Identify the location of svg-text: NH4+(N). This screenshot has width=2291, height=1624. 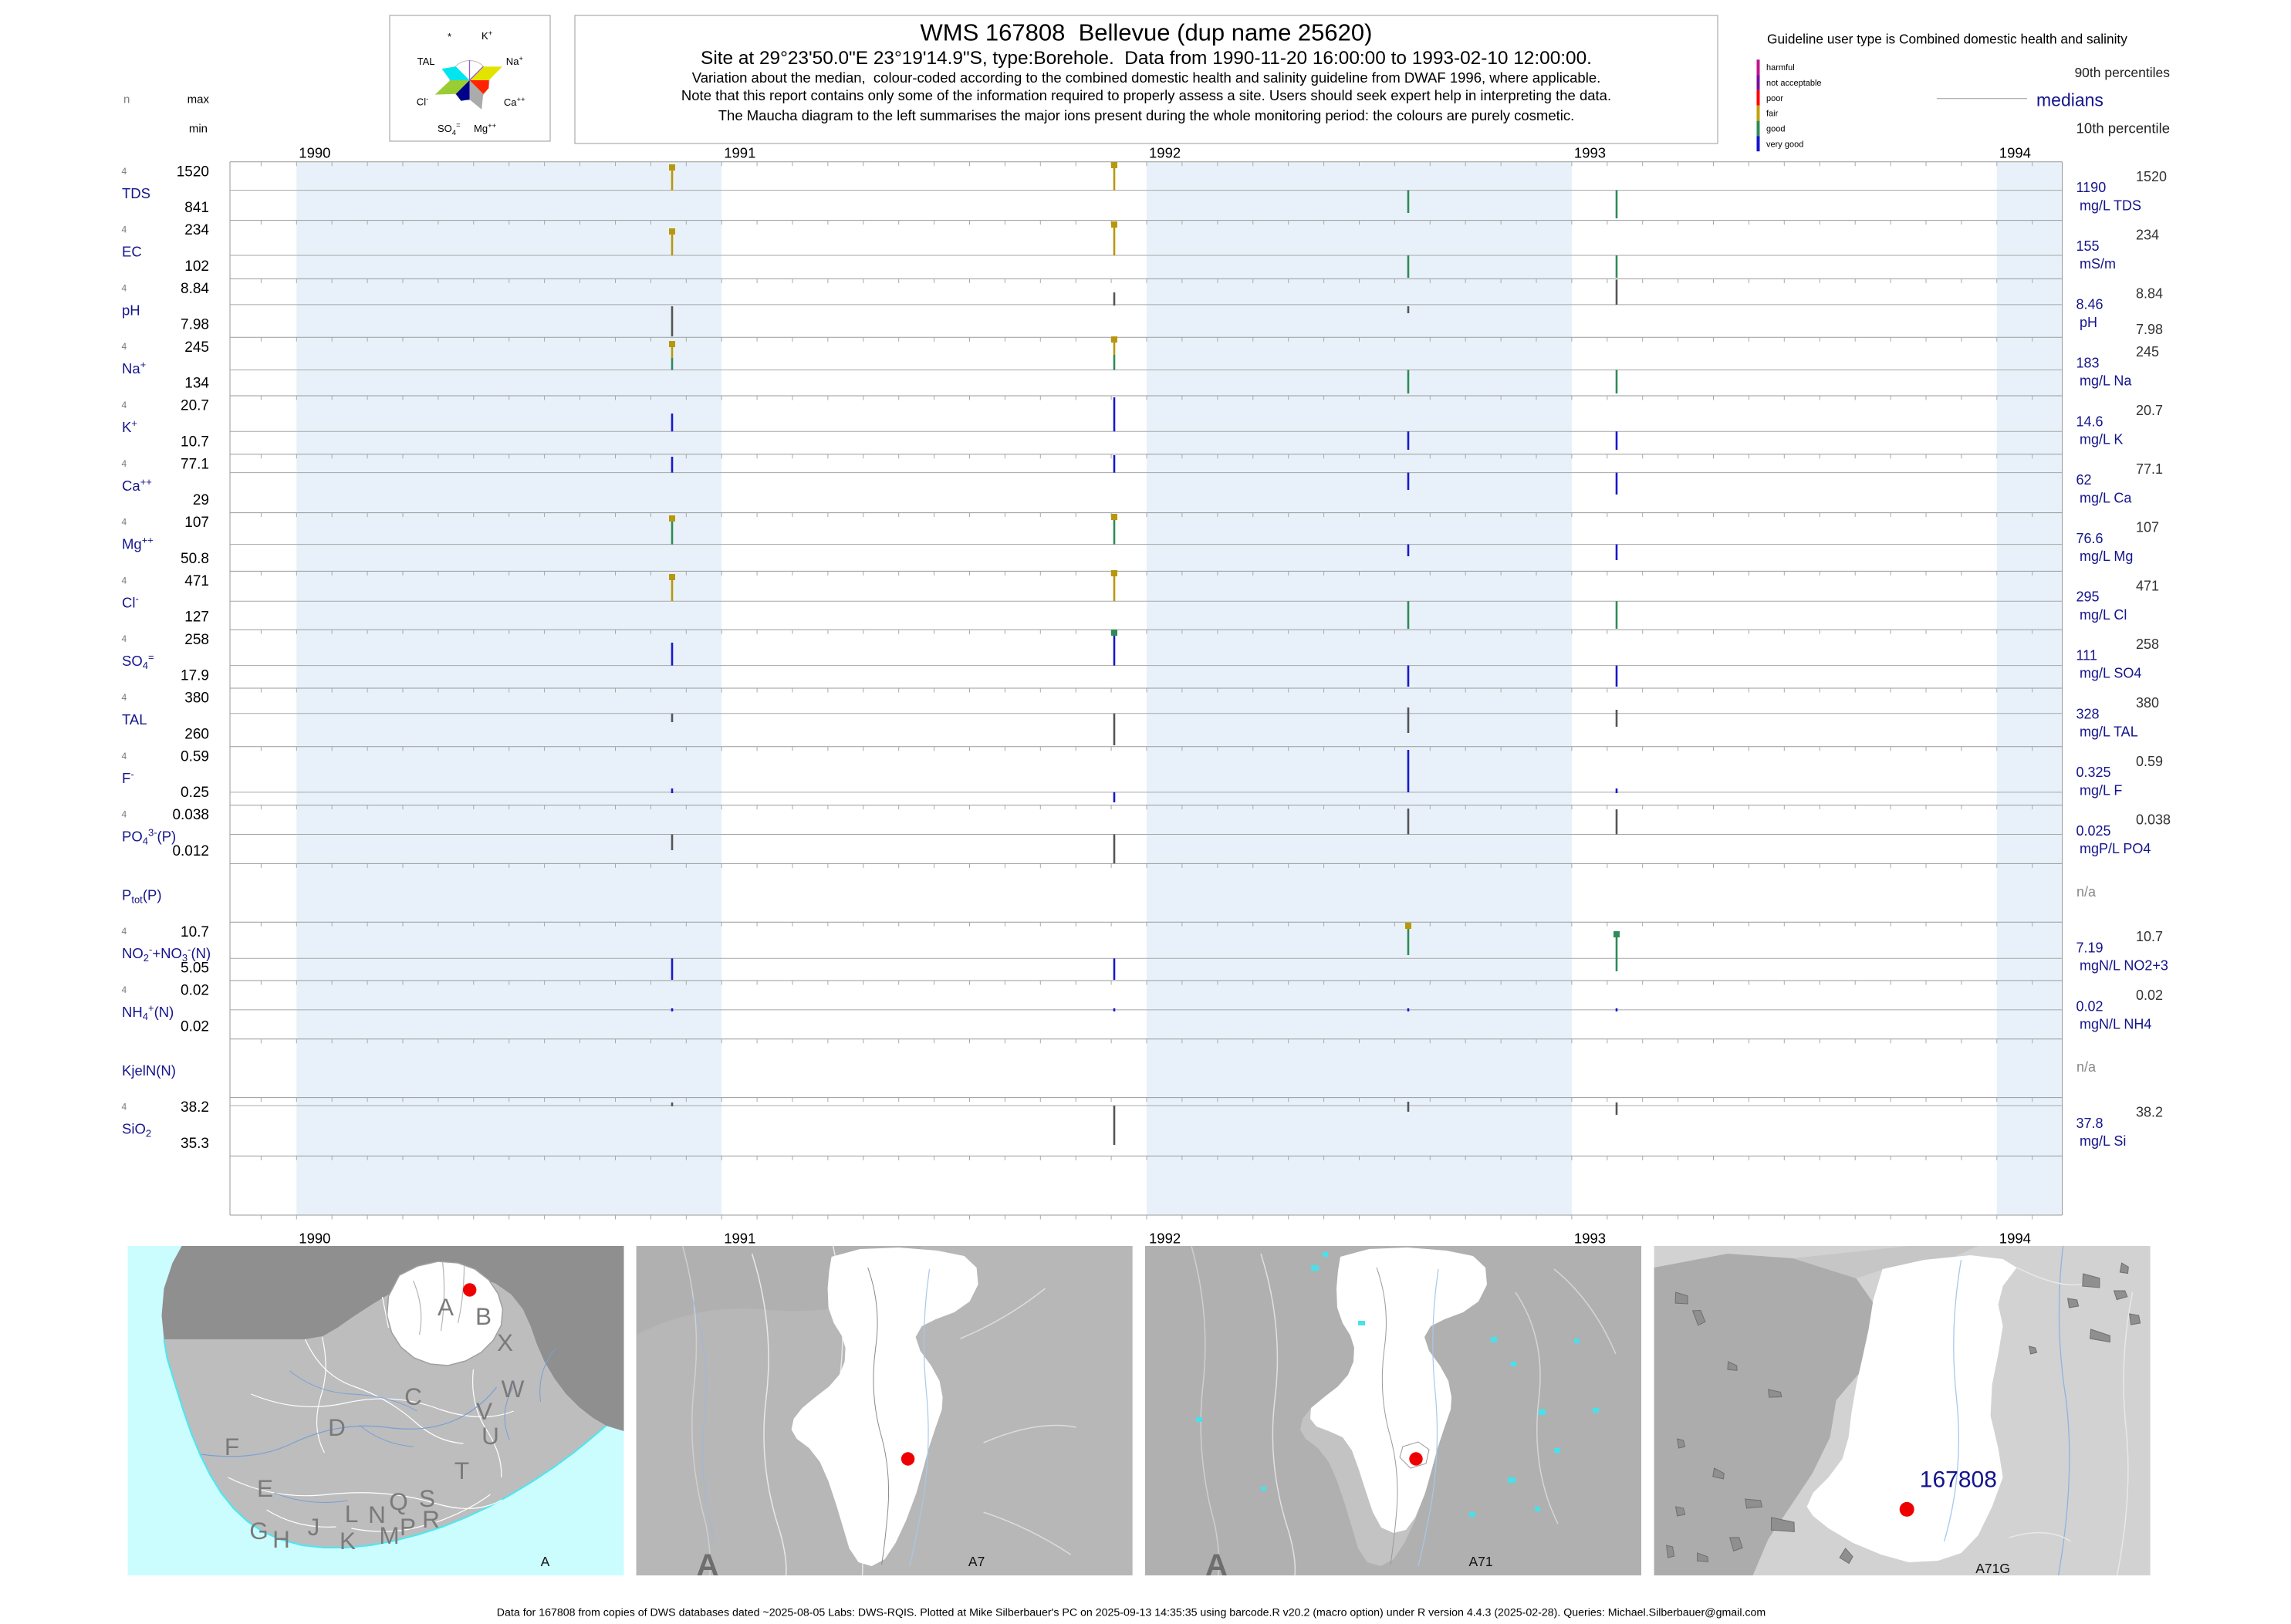
(148, 1012).